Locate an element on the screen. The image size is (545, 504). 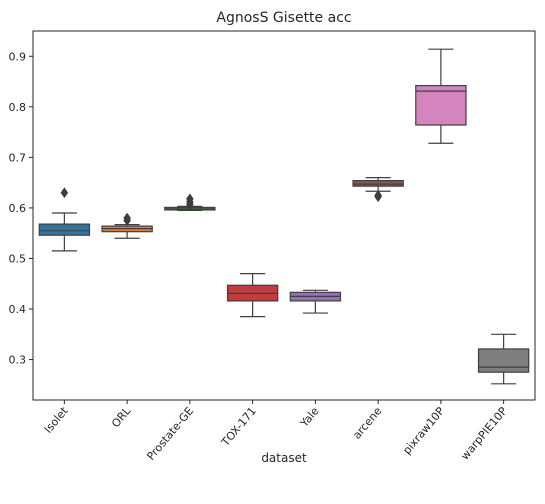
box-yale is located at coordinates (315, 301).